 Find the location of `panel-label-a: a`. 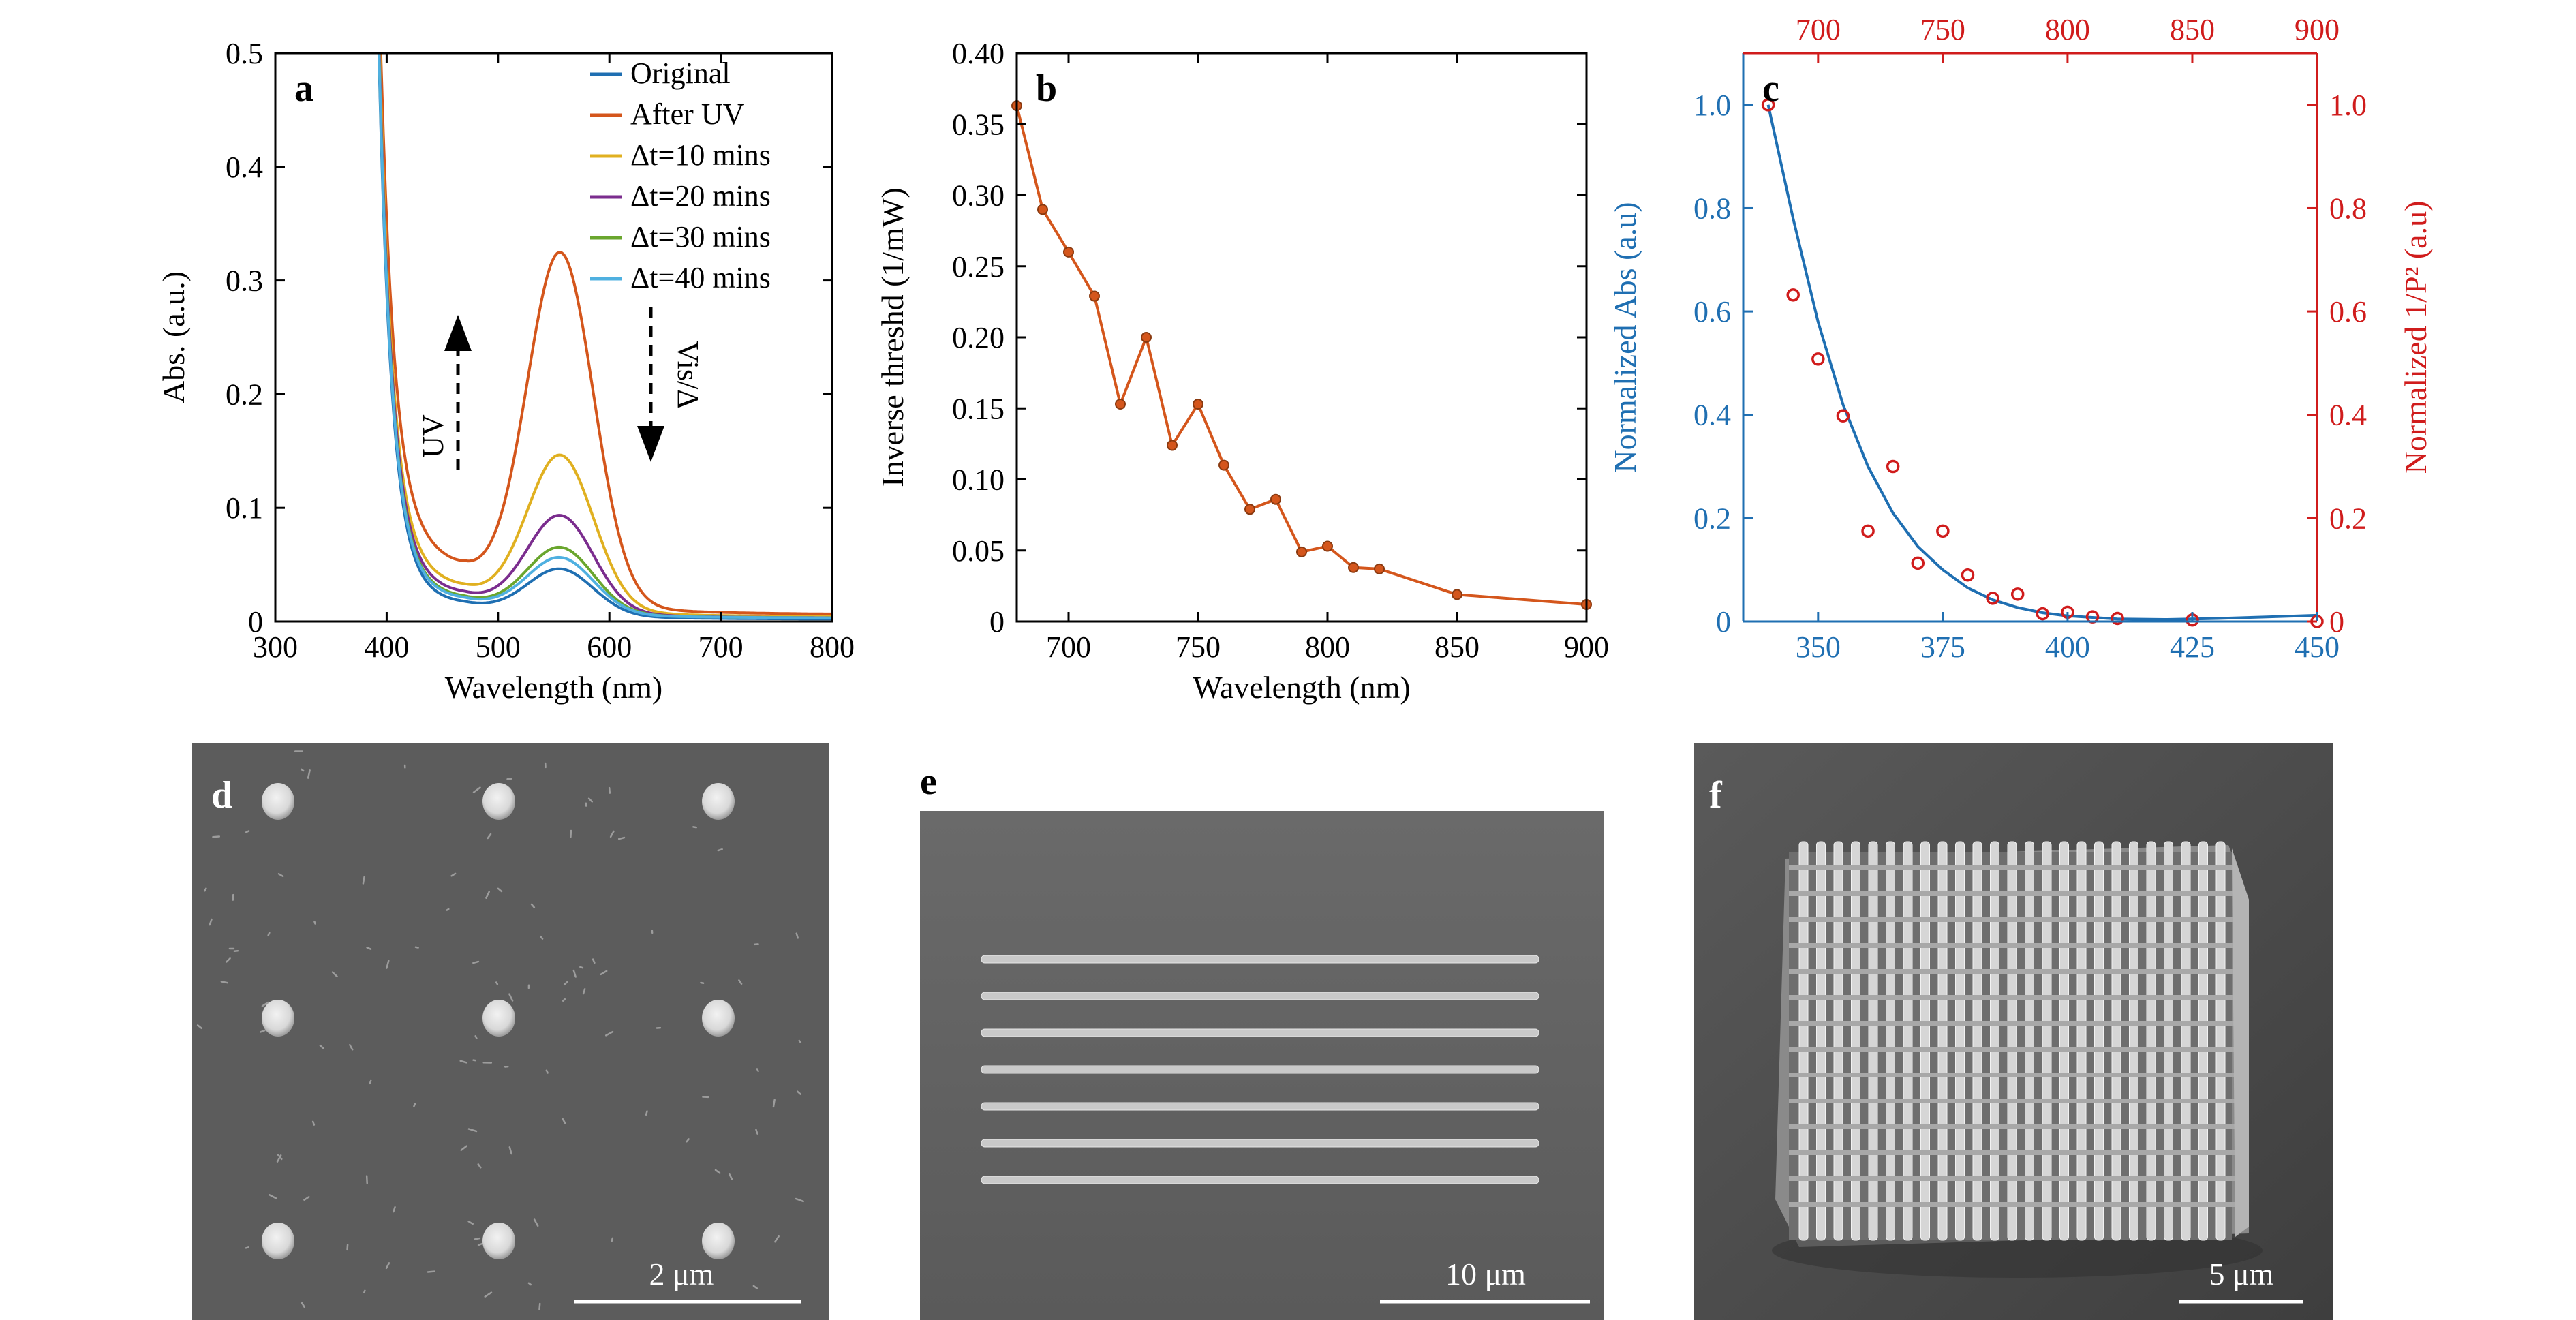

panel-label-a: a is located at coordinates (303, 88).